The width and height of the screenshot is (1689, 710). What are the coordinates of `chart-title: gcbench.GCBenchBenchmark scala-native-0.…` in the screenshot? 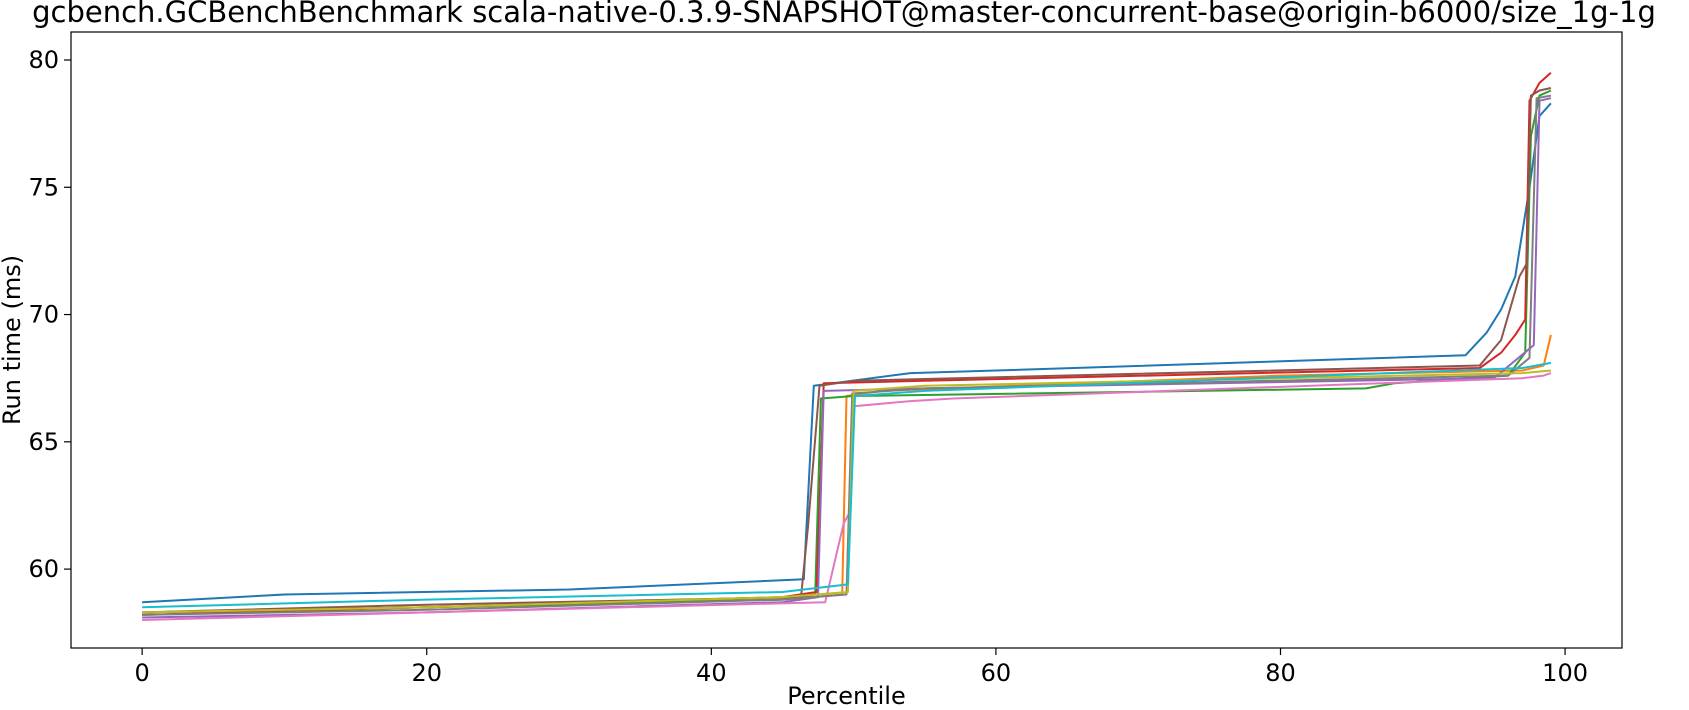 It's located at (844, 14).